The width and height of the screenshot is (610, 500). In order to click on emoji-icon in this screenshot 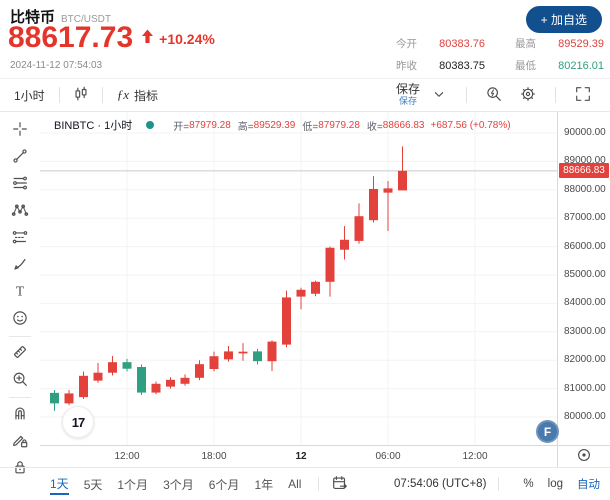, I will do `click(20, 319)`.